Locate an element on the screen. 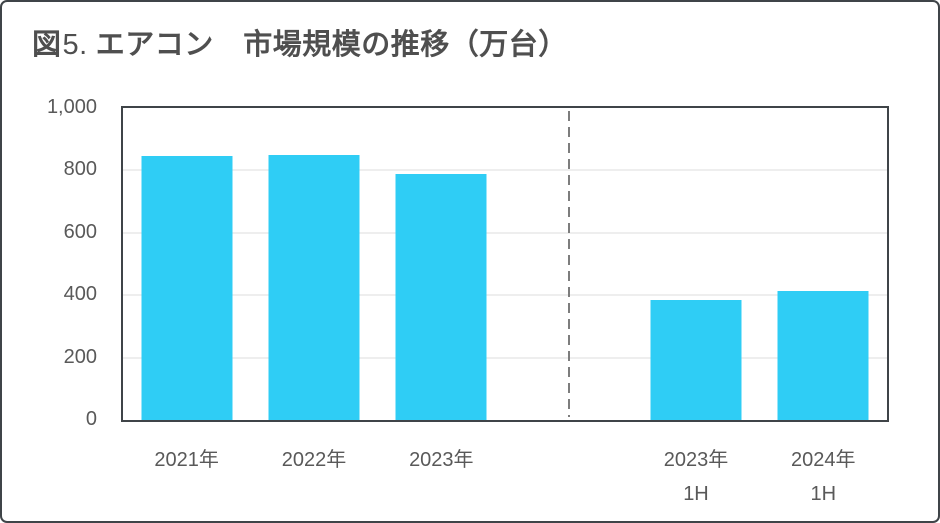 This screenshot has height=523, width=940. x-tick-label-1: 2022年 is located at coordinates (314, 460).